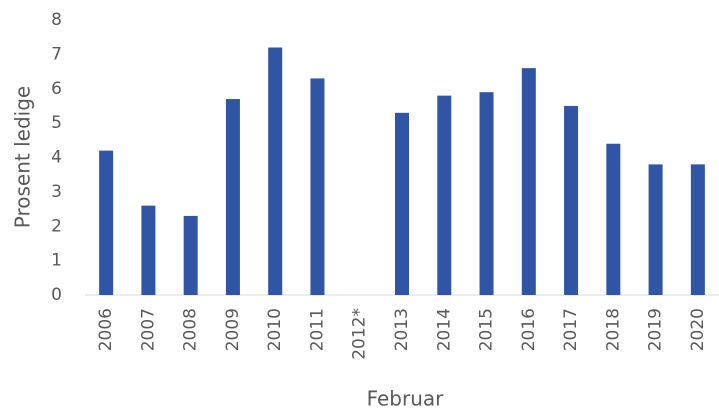 This screenshot has width=719, height=413. Describe the element at coordinates (148, 329) in the screenshot. I see `x-tick-label: 2007` at that location.